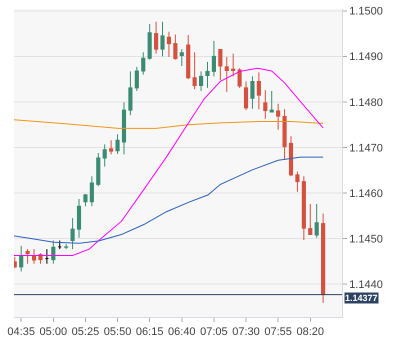 This screenshot has height=344, width=398. Describe the element at coordinates (169, 124) in the screenshot. I see `line-series` at that location.